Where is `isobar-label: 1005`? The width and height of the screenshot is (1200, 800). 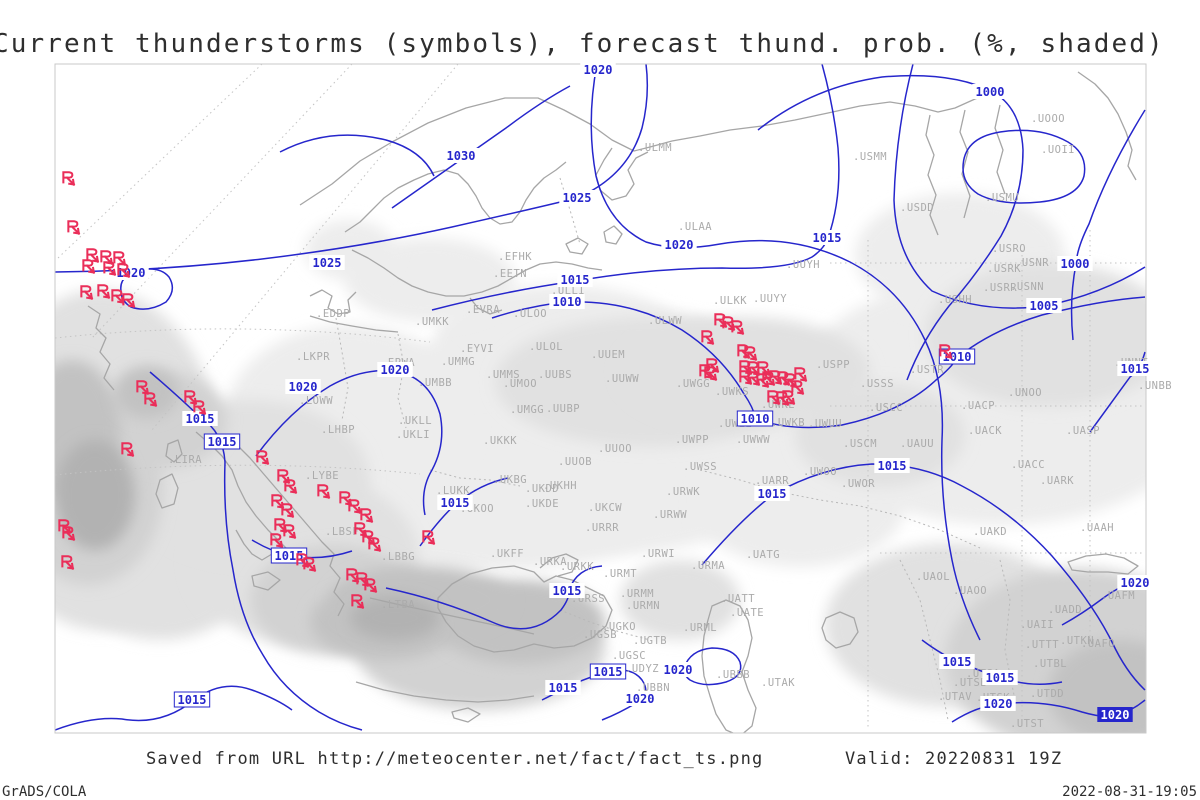
isobar-label: 1005 is located at coordinates (1044, 306).